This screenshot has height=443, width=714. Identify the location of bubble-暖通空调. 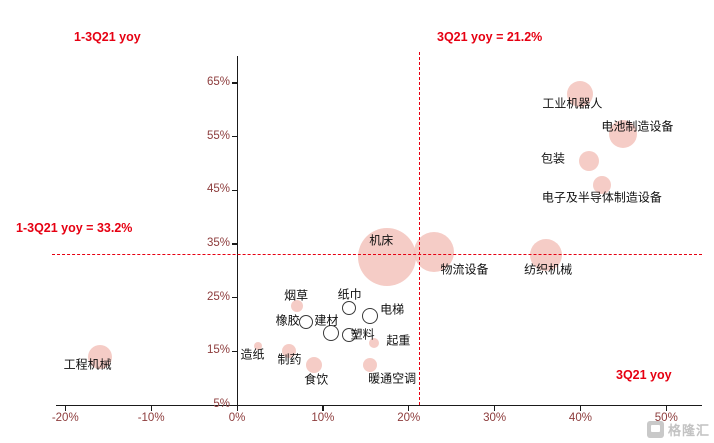
(370, 364).